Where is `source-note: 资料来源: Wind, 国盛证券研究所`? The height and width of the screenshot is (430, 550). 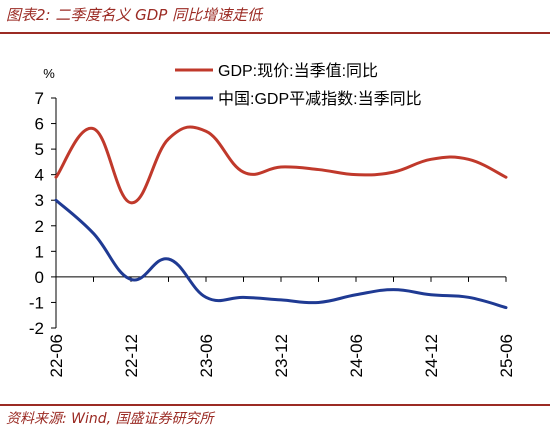
source-note: 资料来源: Wind, 国盛证券研究所 is located at coordinates (110, 419).